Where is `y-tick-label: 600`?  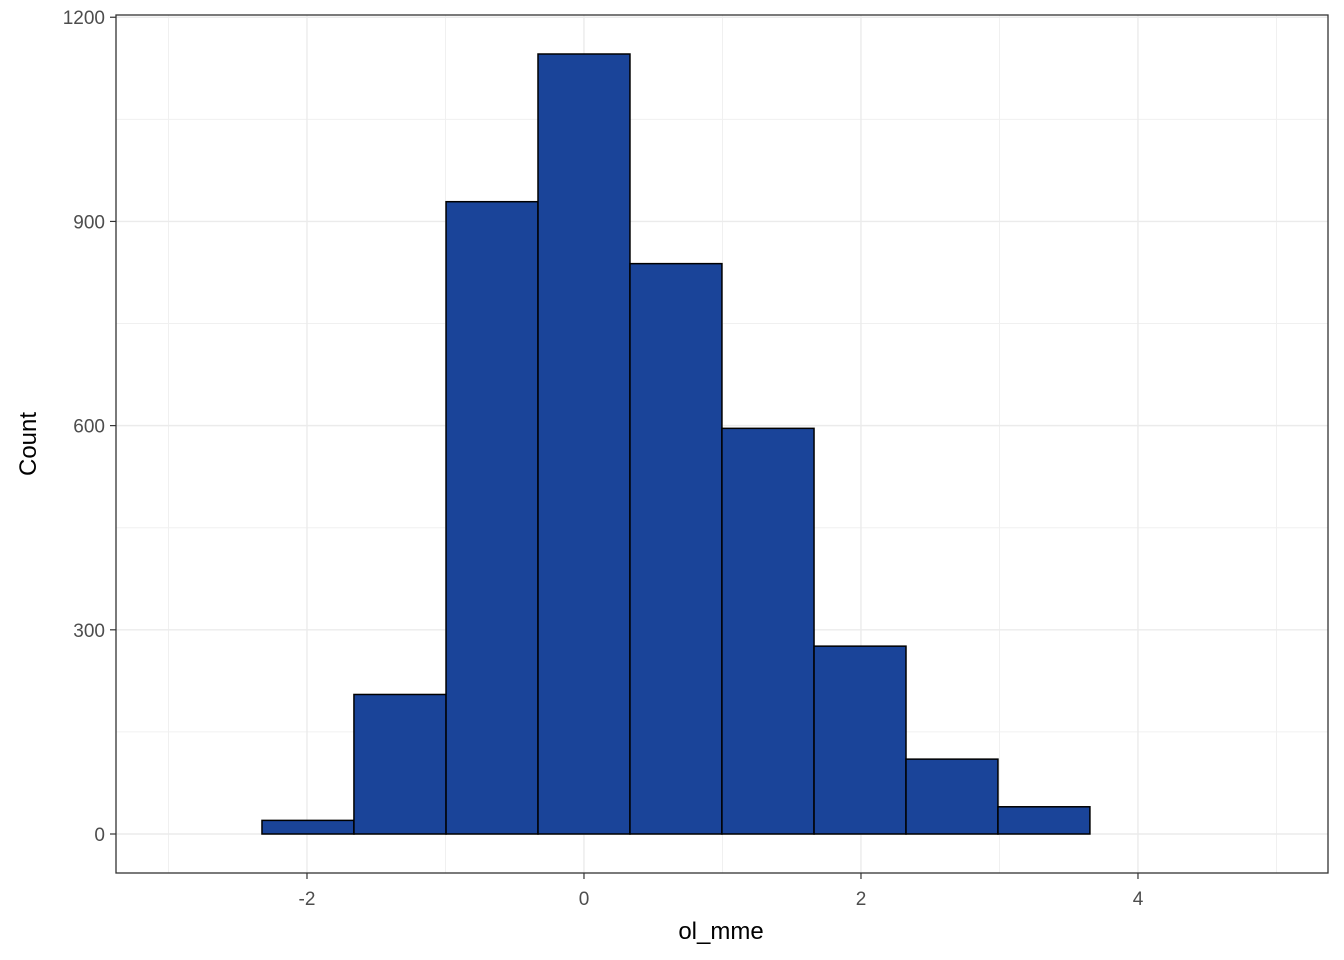
y-tick-label: 600 is located at coordinates (89, 427).